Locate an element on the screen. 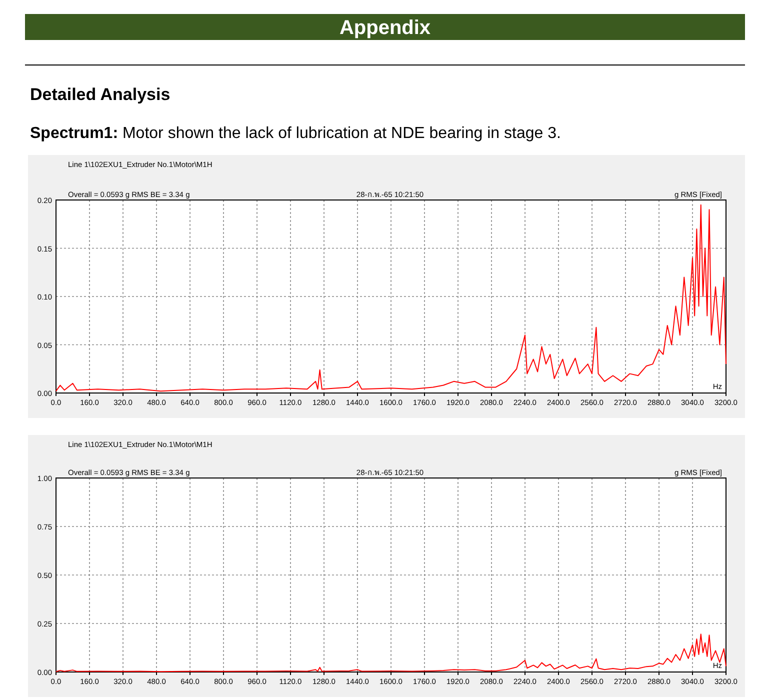 The image size is (772, 700). text: Appendix is located at coordinates (385, 28).